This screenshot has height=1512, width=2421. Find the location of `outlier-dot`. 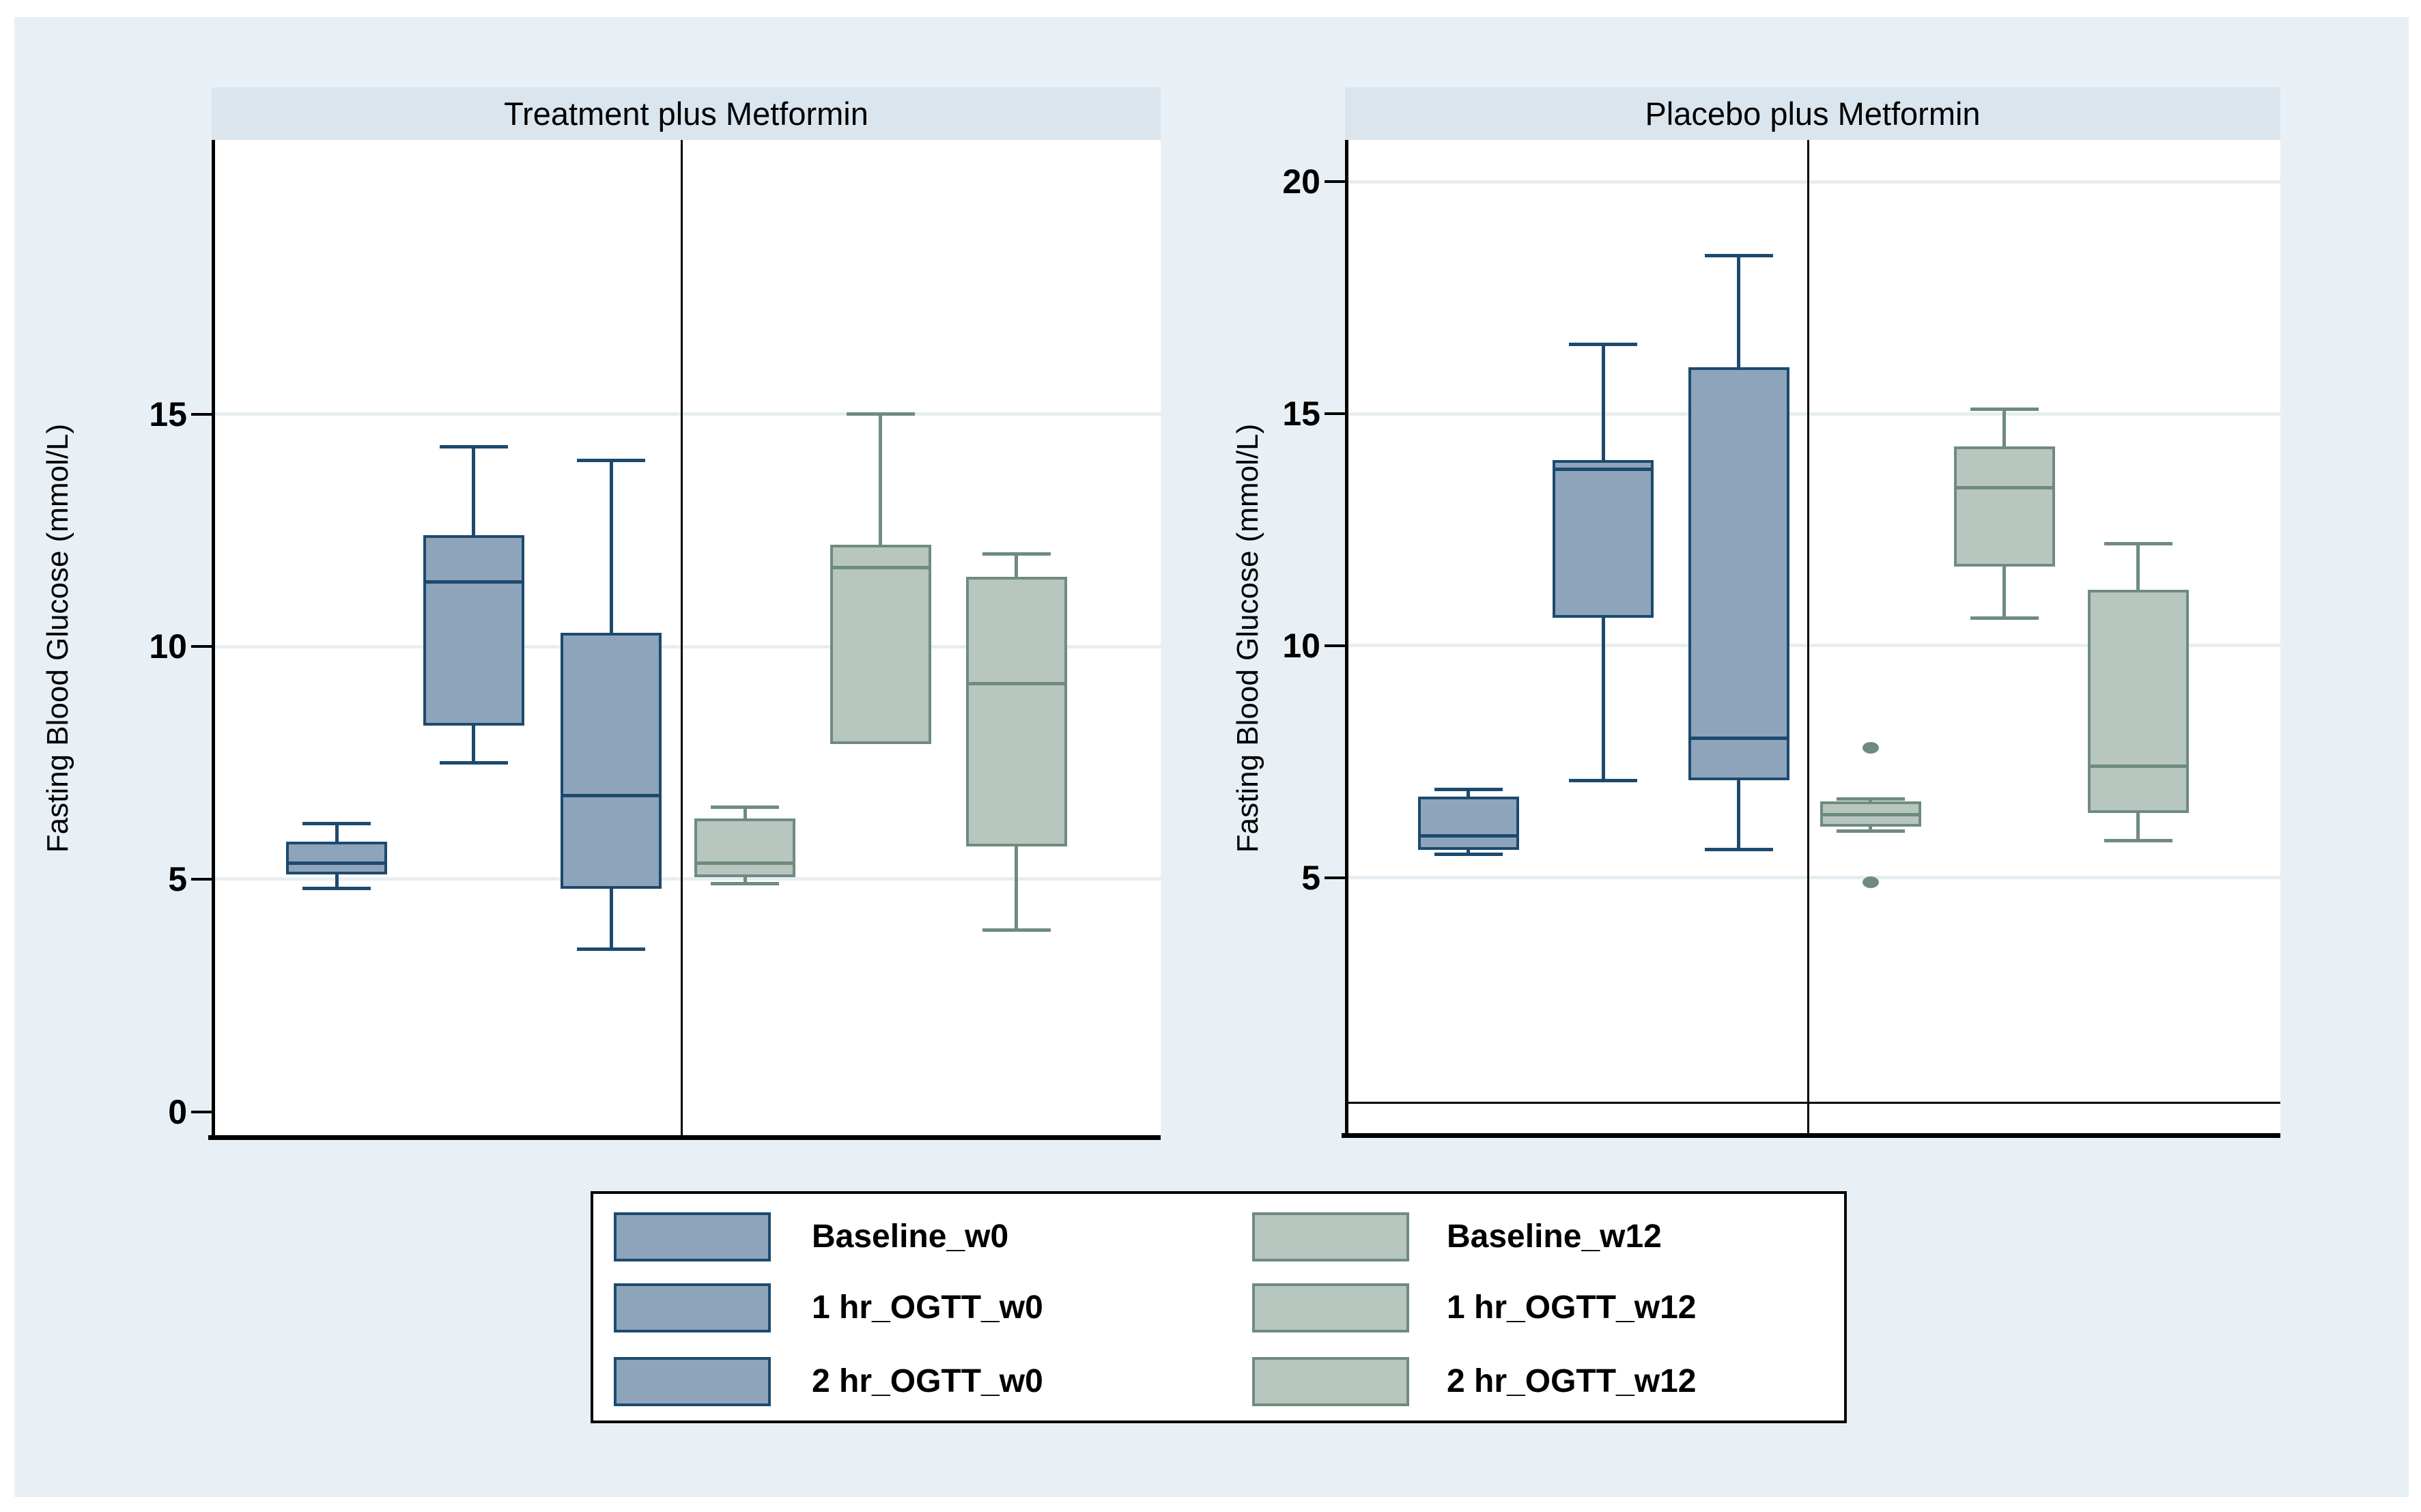

outlier-dot is located at coordinates (1870, 747).